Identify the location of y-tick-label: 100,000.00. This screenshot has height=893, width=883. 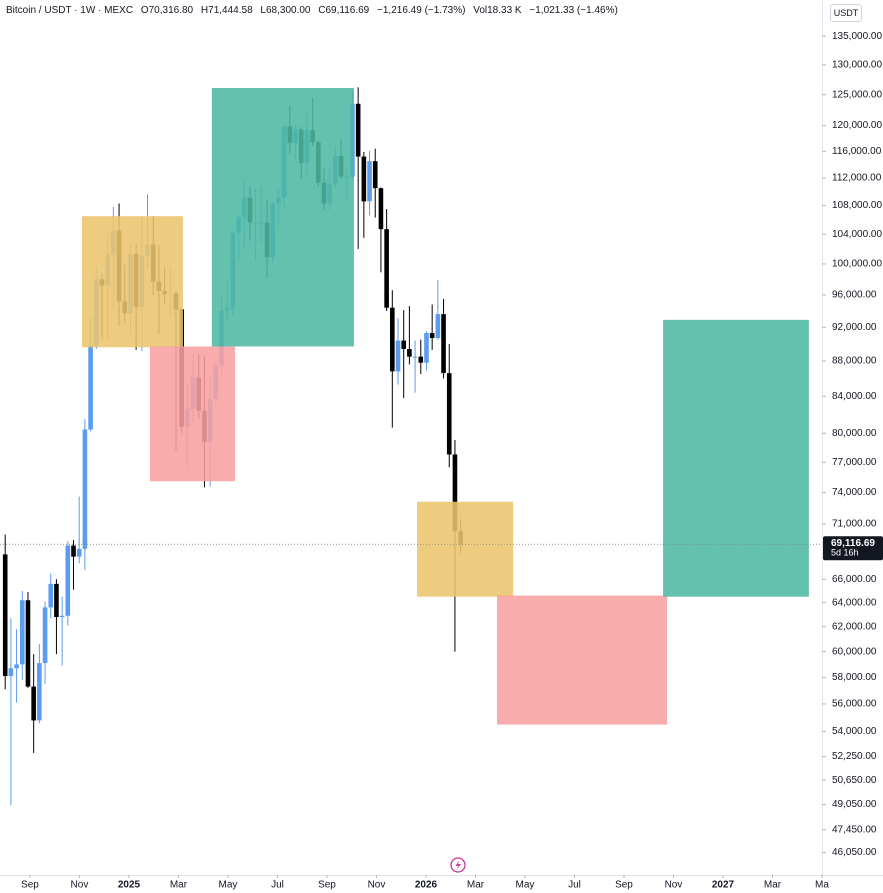
(857, 264).